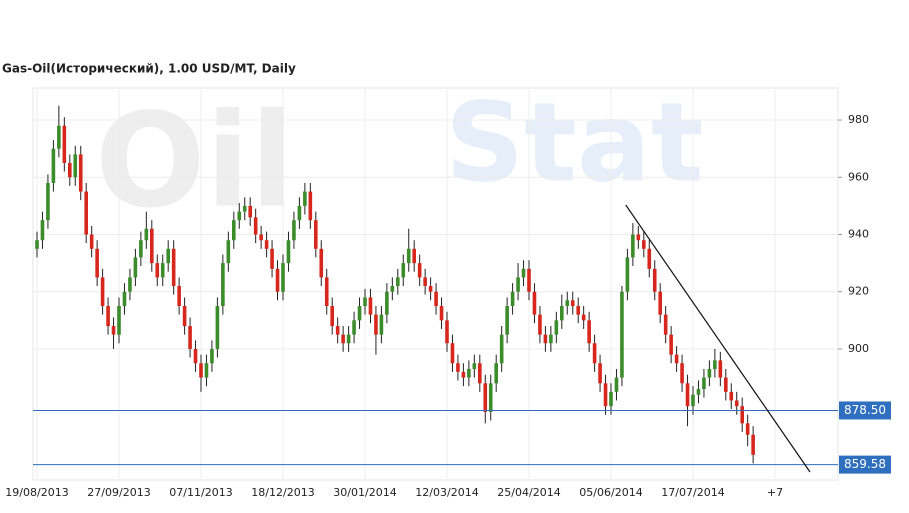 This screenshot has height=513, width=909. I want to click on x-tick-label: 18/12/2013, so click(282, 492).